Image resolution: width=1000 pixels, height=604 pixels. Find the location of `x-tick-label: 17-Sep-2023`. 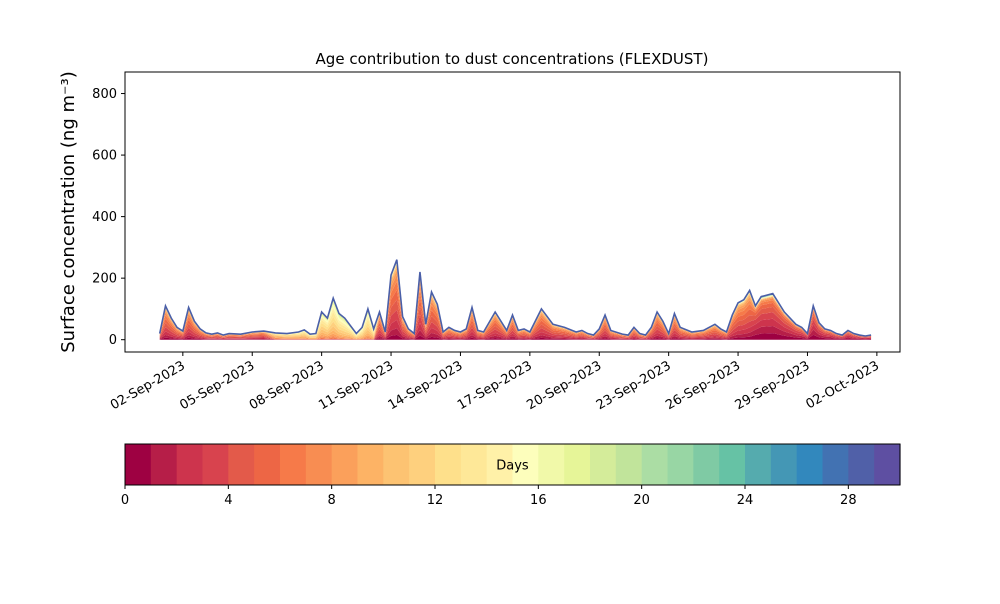

x-tick-label: 17-Sep-2023 is located at coordinates (495, 385).